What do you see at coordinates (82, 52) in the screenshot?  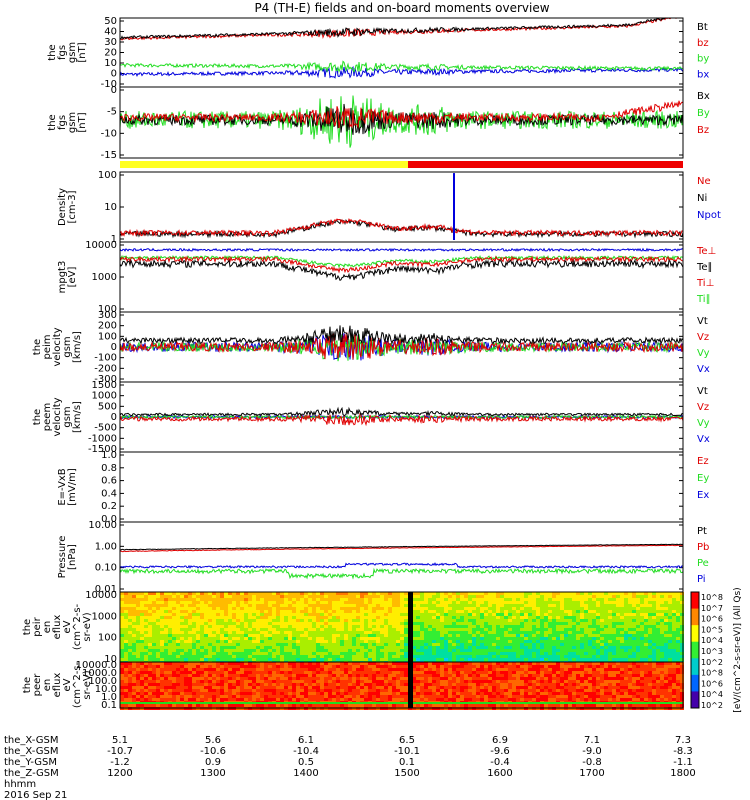 I see `ylabel-line: [nT]` at bounding box center [82, 52].